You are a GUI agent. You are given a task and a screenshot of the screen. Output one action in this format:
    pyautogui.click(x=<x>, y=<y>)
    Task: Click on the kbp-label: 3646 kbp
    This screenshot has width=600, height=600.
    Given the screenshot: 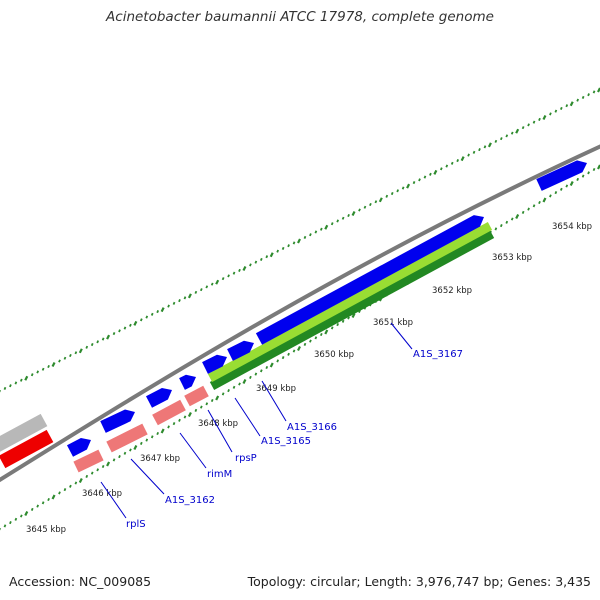 What is the action you would take?
    pyautogui.click(x=102, y=494)
    